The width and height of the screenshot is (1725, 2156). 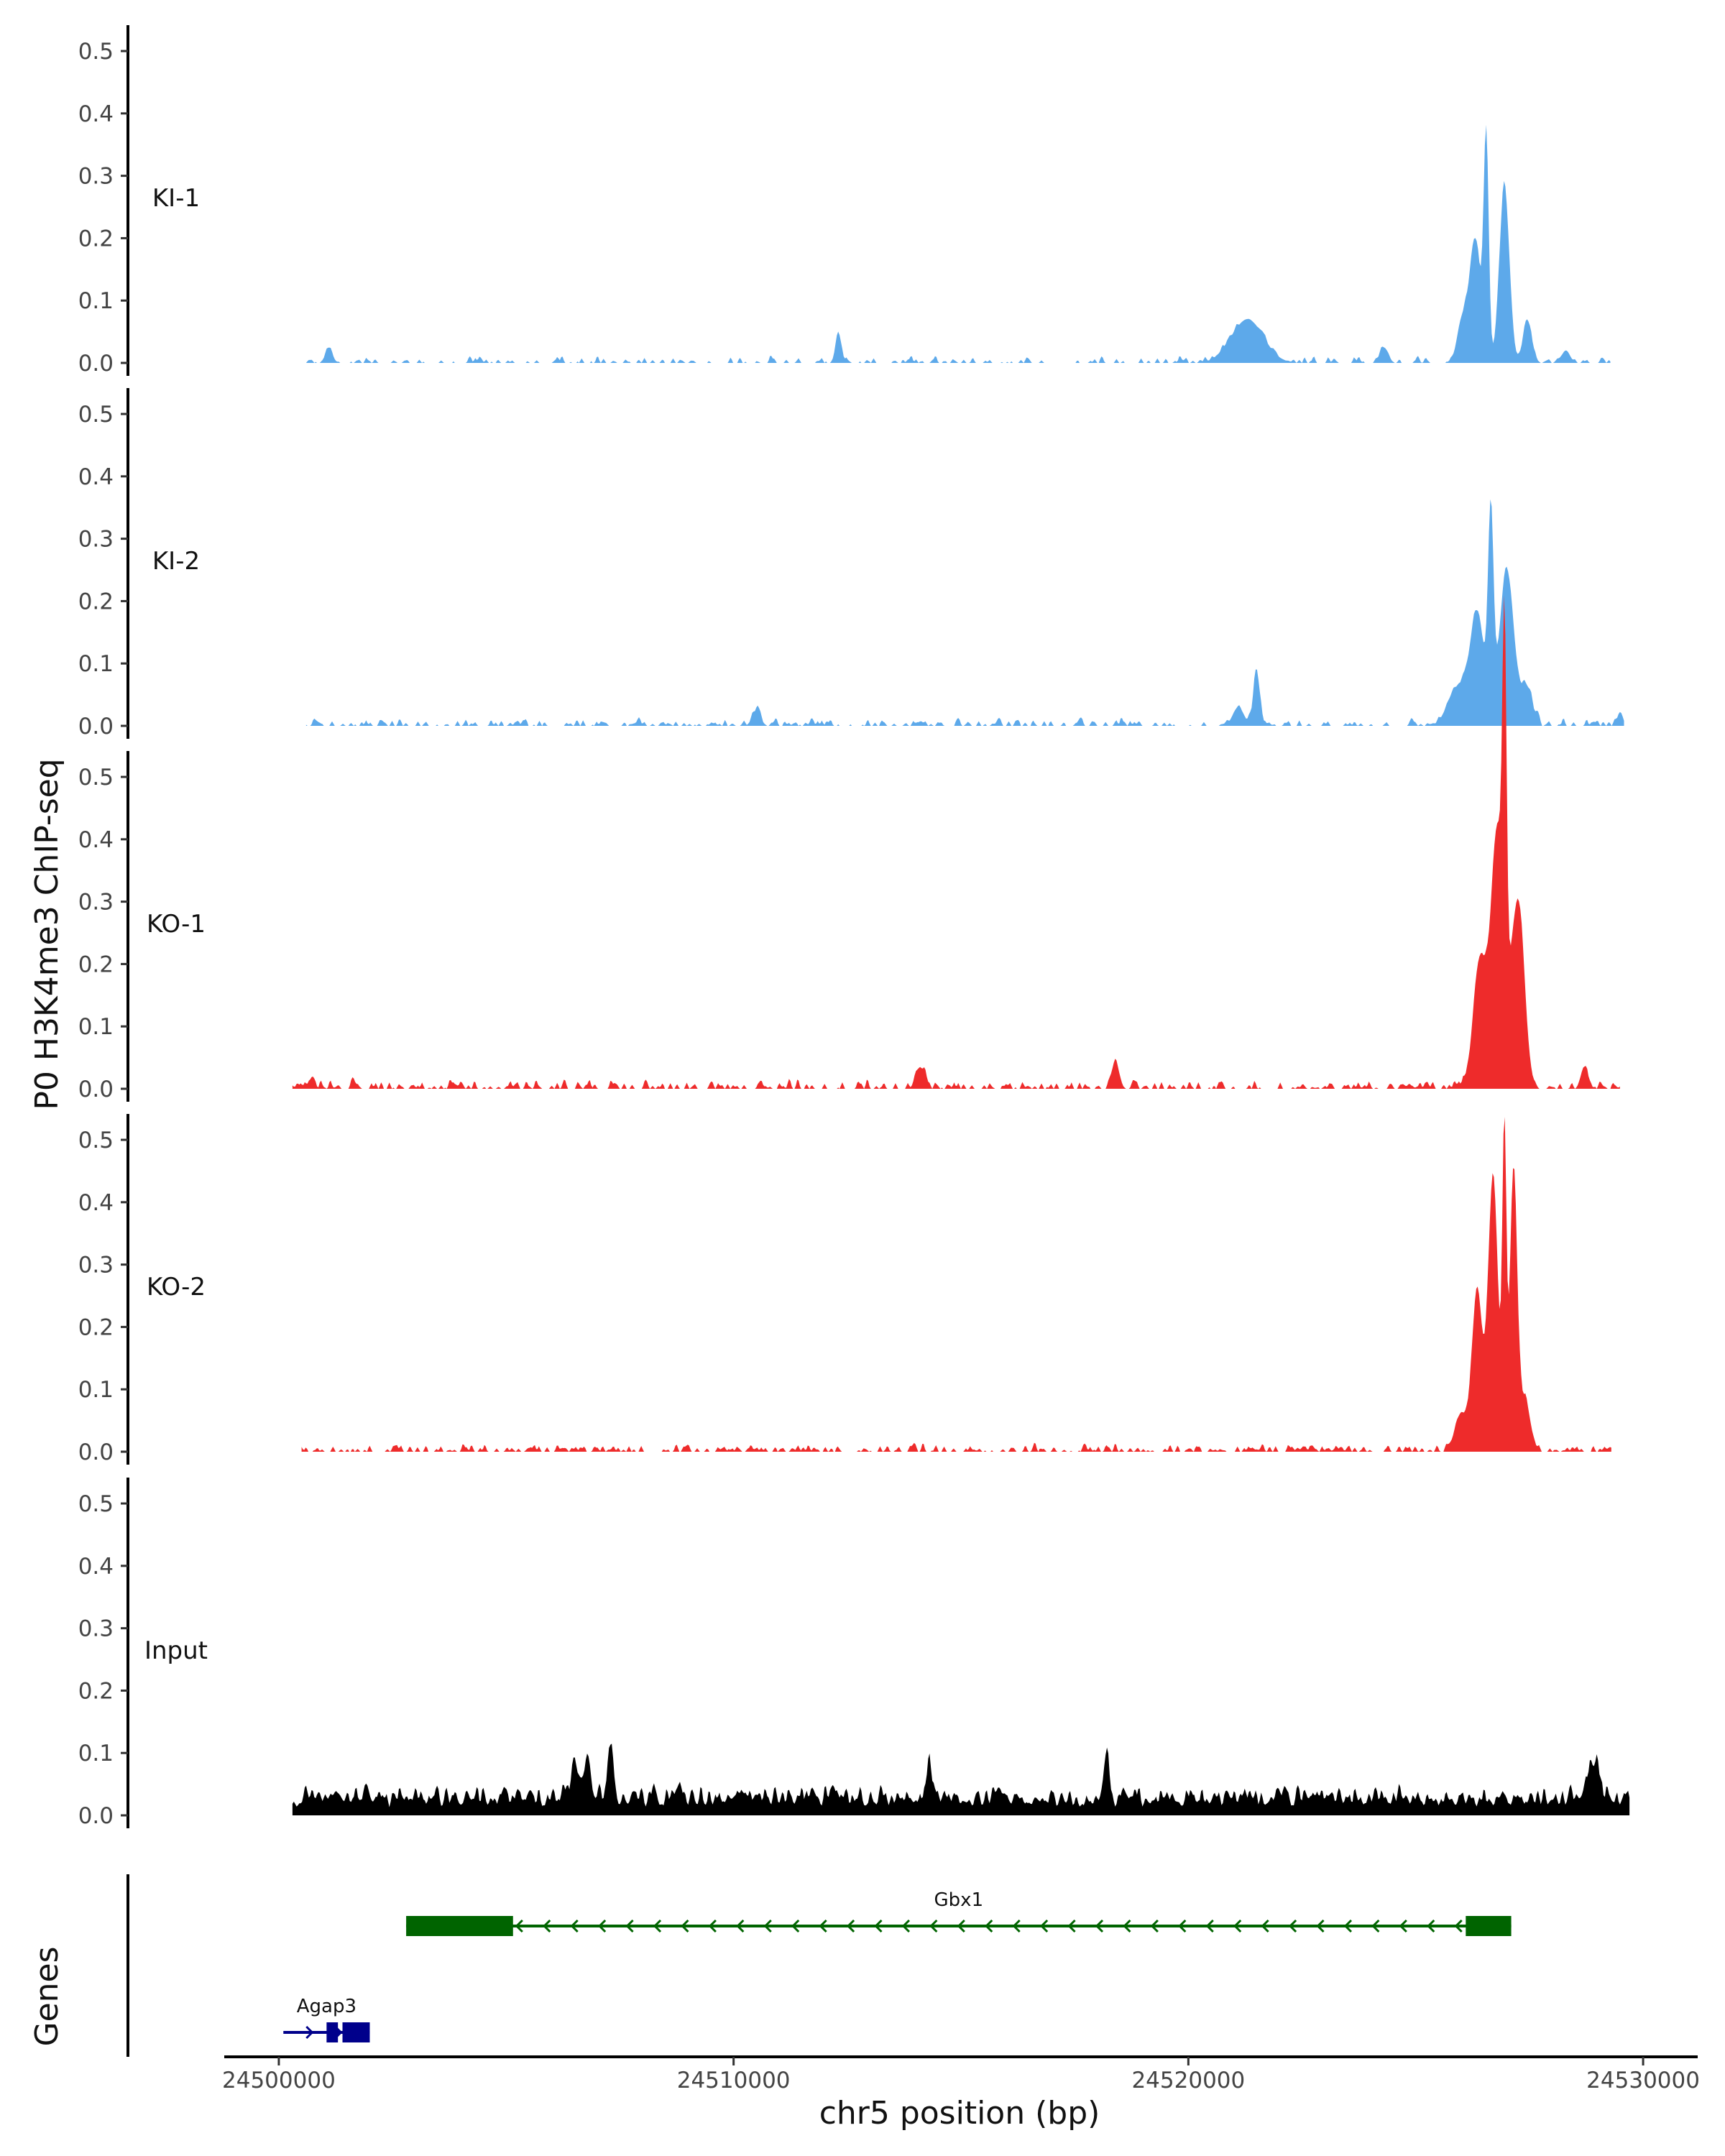 I want to click on track-label: KO-1, so click(x=176, y=924).